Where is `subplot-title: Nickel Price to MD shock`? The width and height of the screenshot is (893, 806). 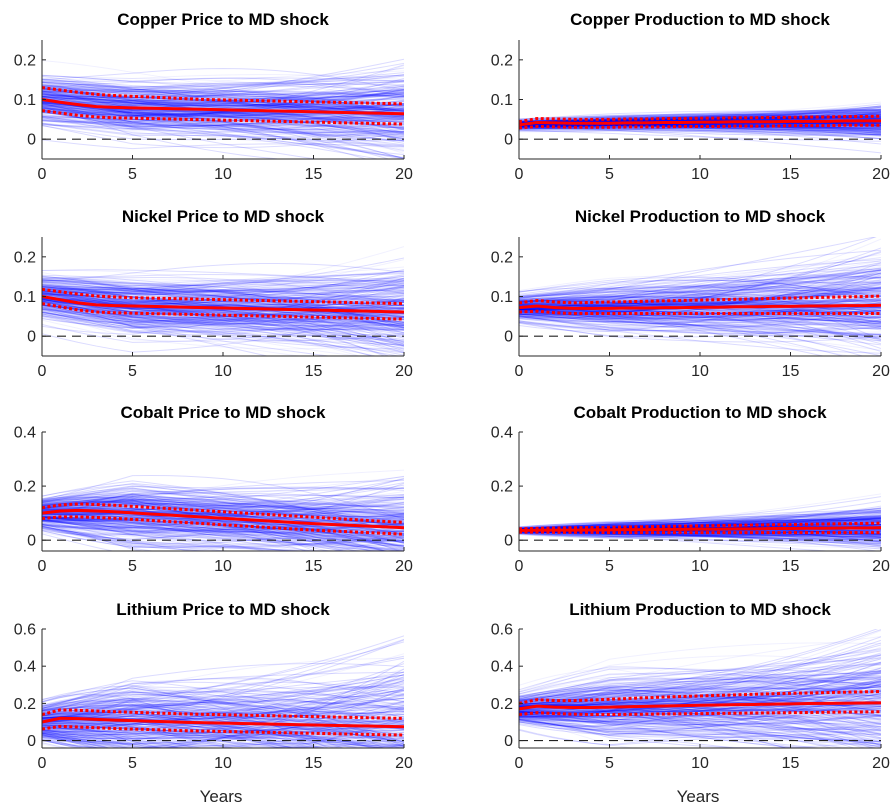 subplot-title: Nickel Price to MD shock is located at coordinates (223, 216).